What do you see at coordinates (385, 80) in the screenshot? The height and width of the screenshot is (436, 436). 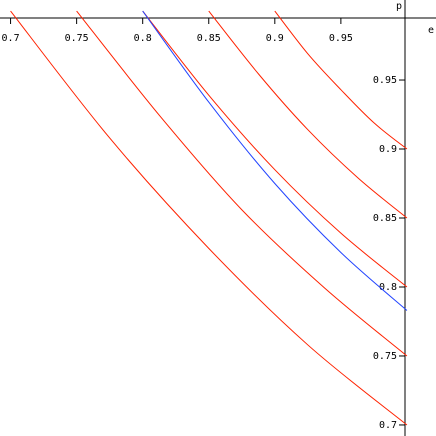 I see `y-tick-label: 0.95` at bounding box center [385, 80].